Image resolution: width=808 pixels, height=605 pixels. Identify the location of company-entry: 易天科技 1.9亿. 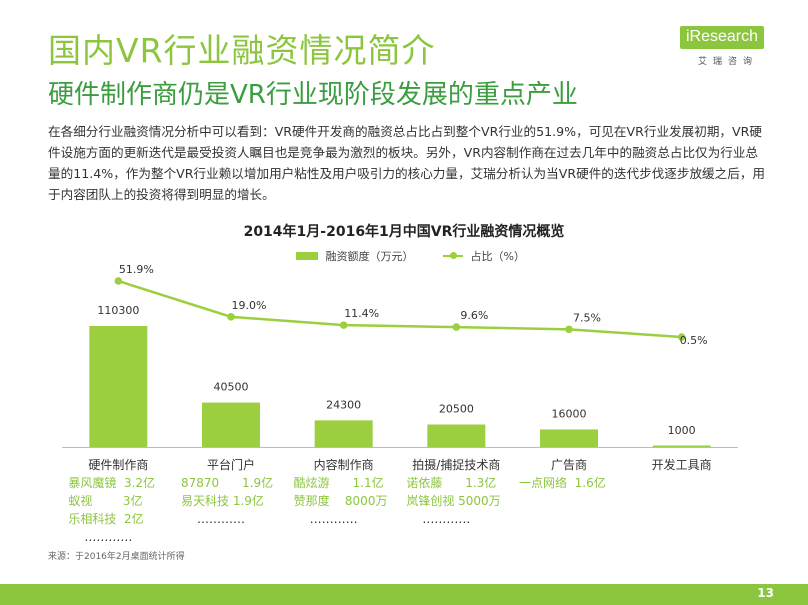
(222, 501).